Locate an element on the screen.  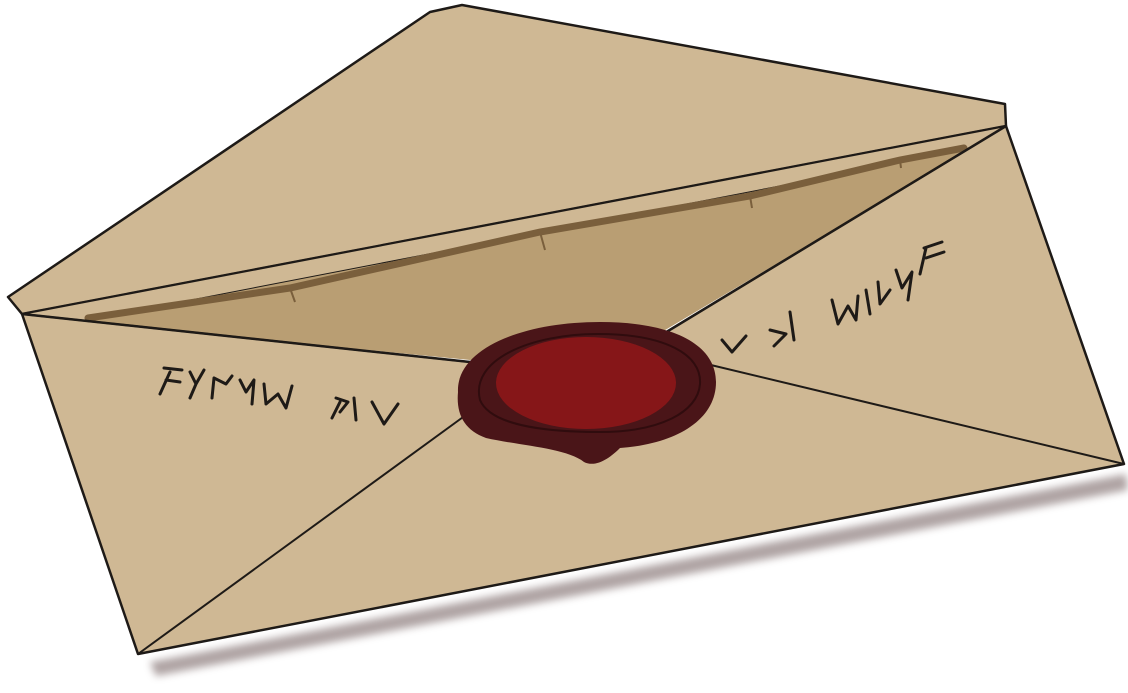
wax-seal-inner is located at coordinates (586, 383).